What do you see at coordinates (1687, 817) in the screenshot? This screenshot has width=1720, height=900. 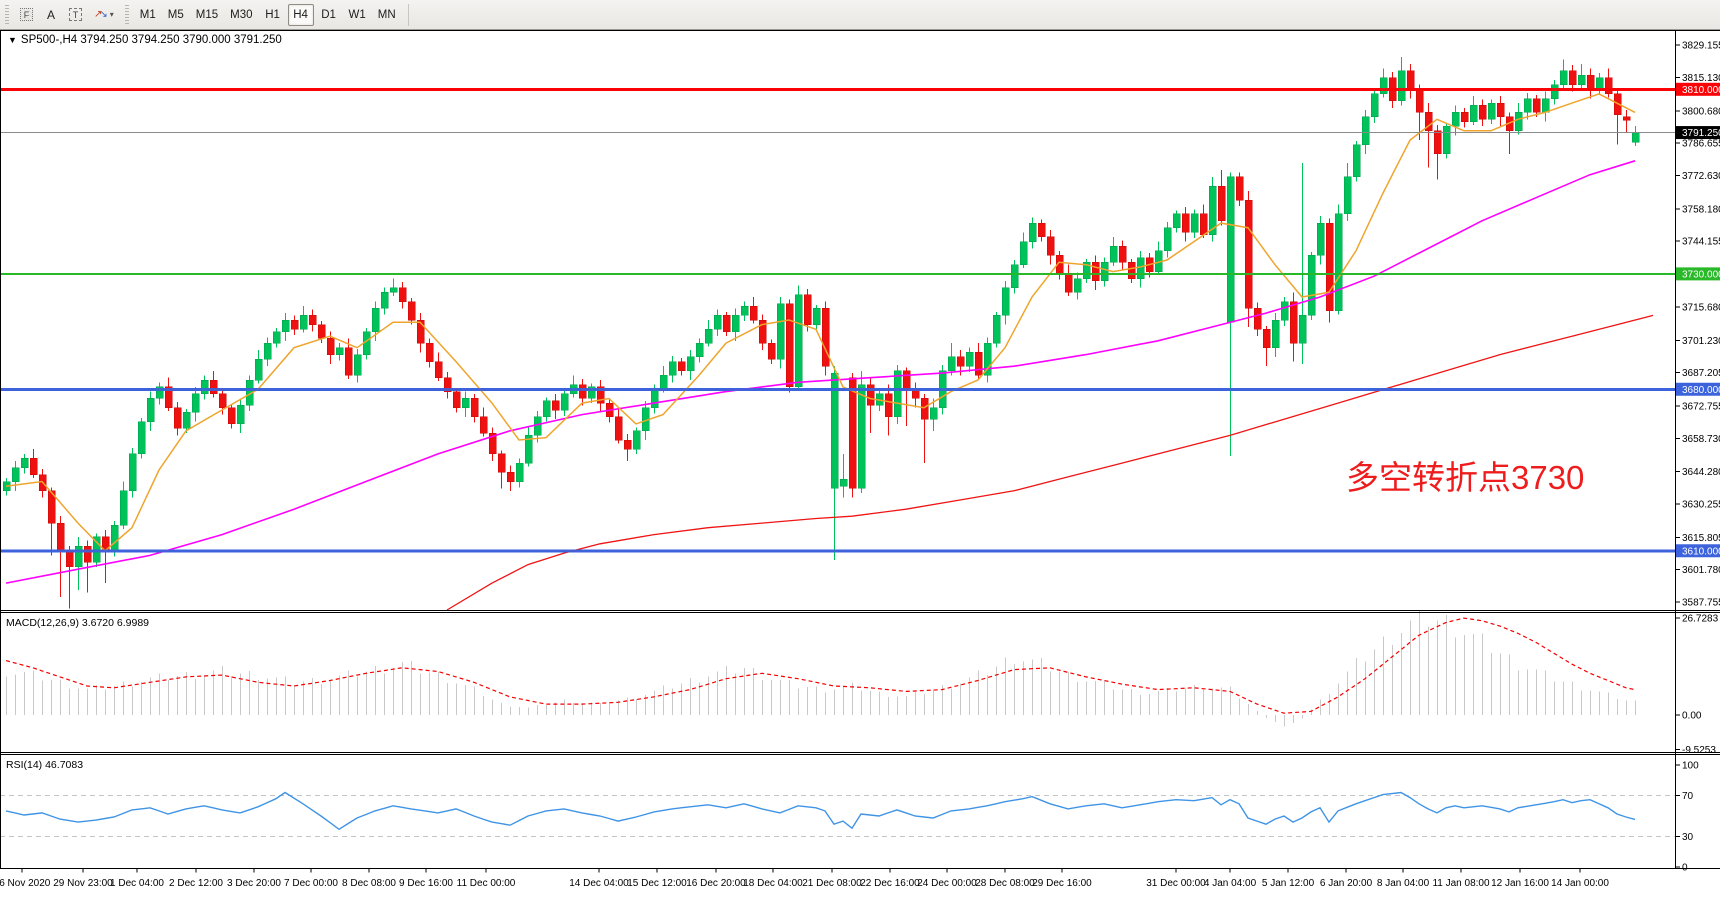 I see `rsi-axis: 100 70 30 0` at bounding box center [1687, 817].